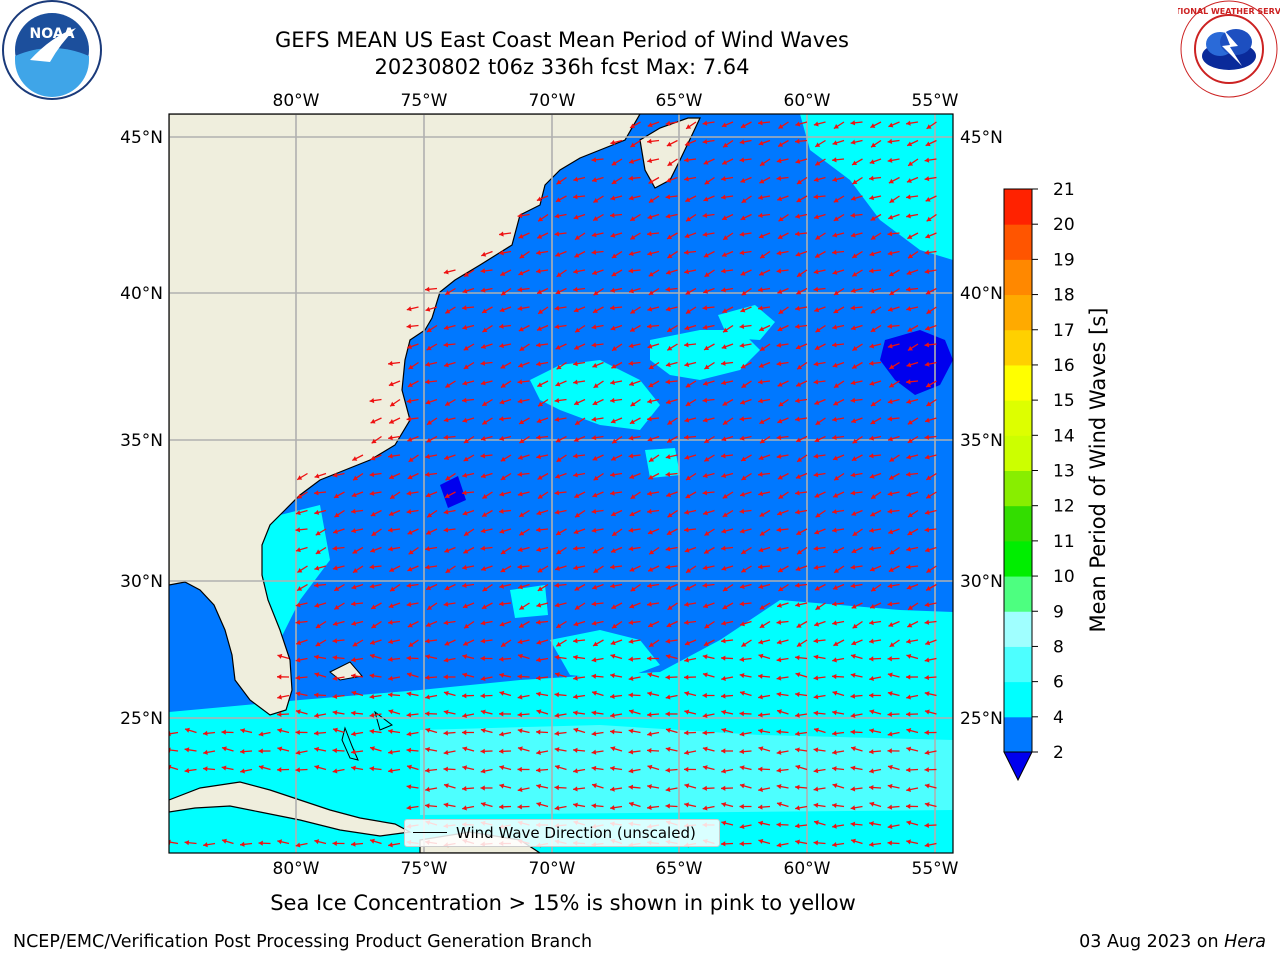 The width and height of the screenshot is (1280, 960). Describe the element at coordinates (296, 869) in the screenshot. I see `lon-tick-bottom: 80°W` at that location.